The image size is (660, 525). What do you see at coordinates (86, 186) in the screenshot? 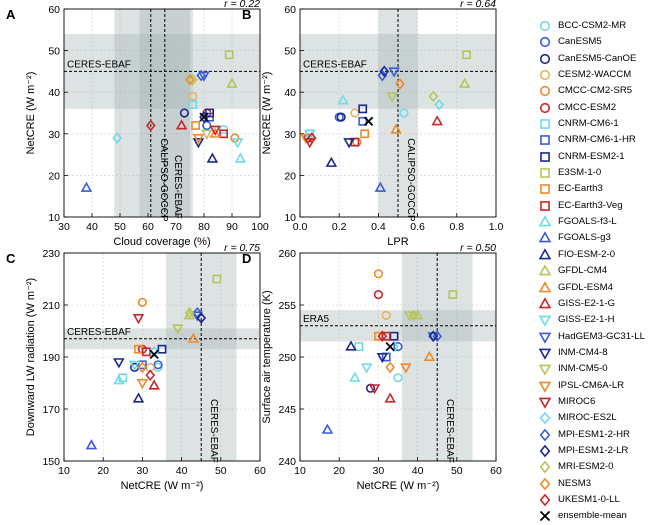
I see `data-point-fgoals-g3` at bounding box center [86, 186].